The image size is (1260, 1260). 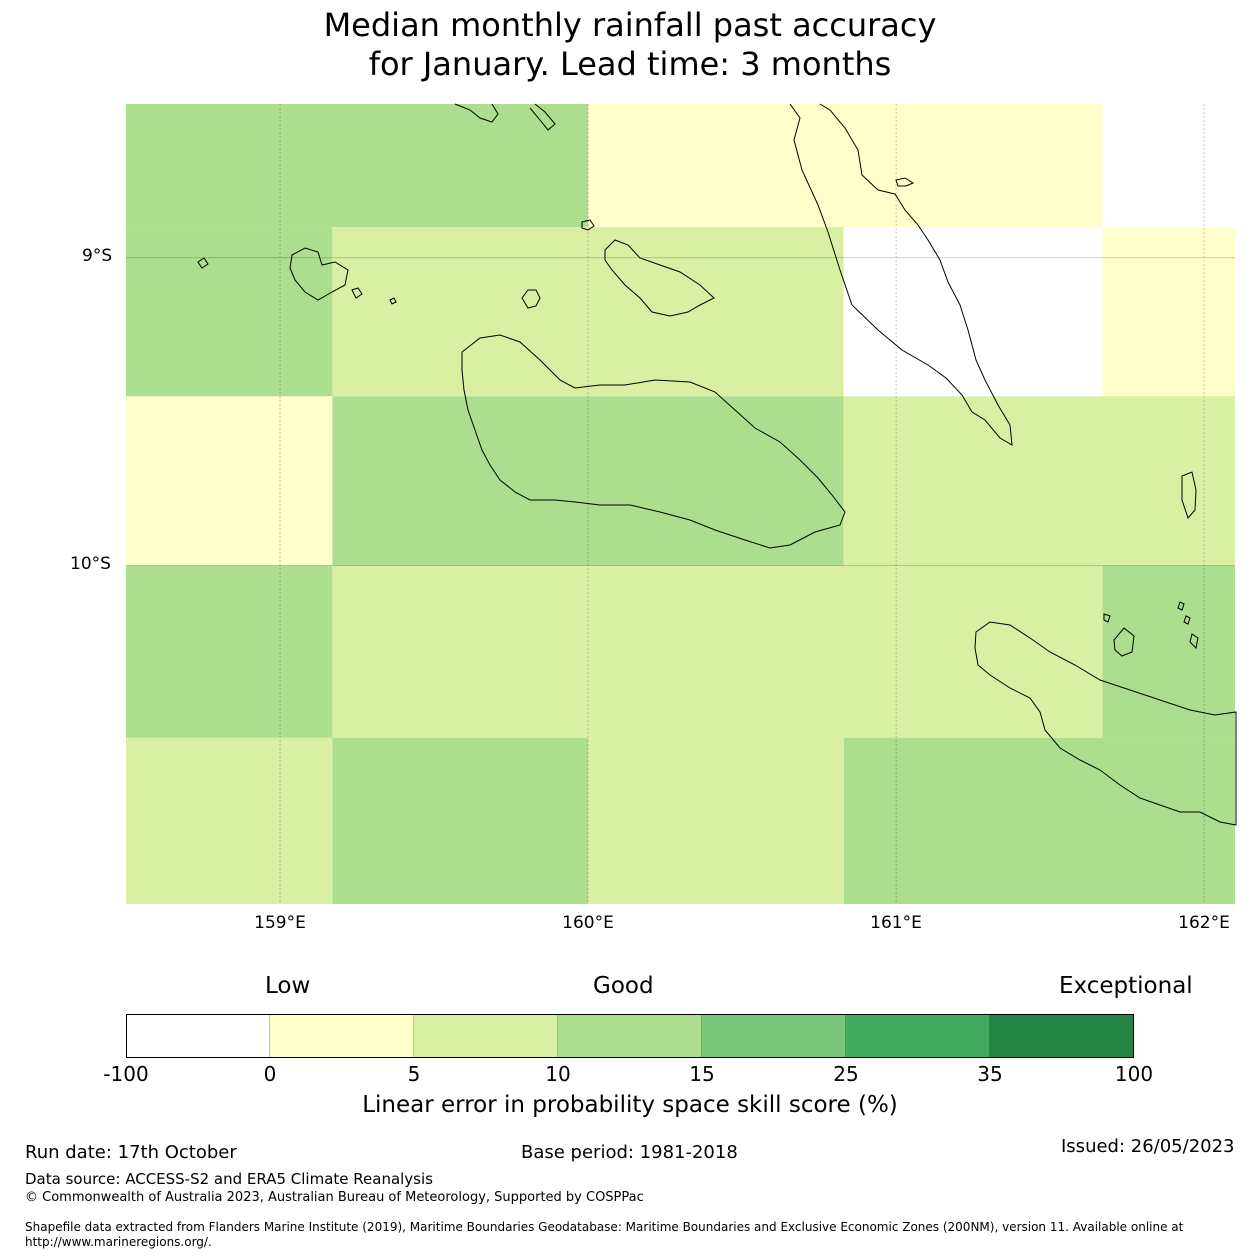 What do you see at coordinates (270, 1074) in the screenshot?
I see `colorbar-tick-1: 0` at bounding box center [270, 1074].